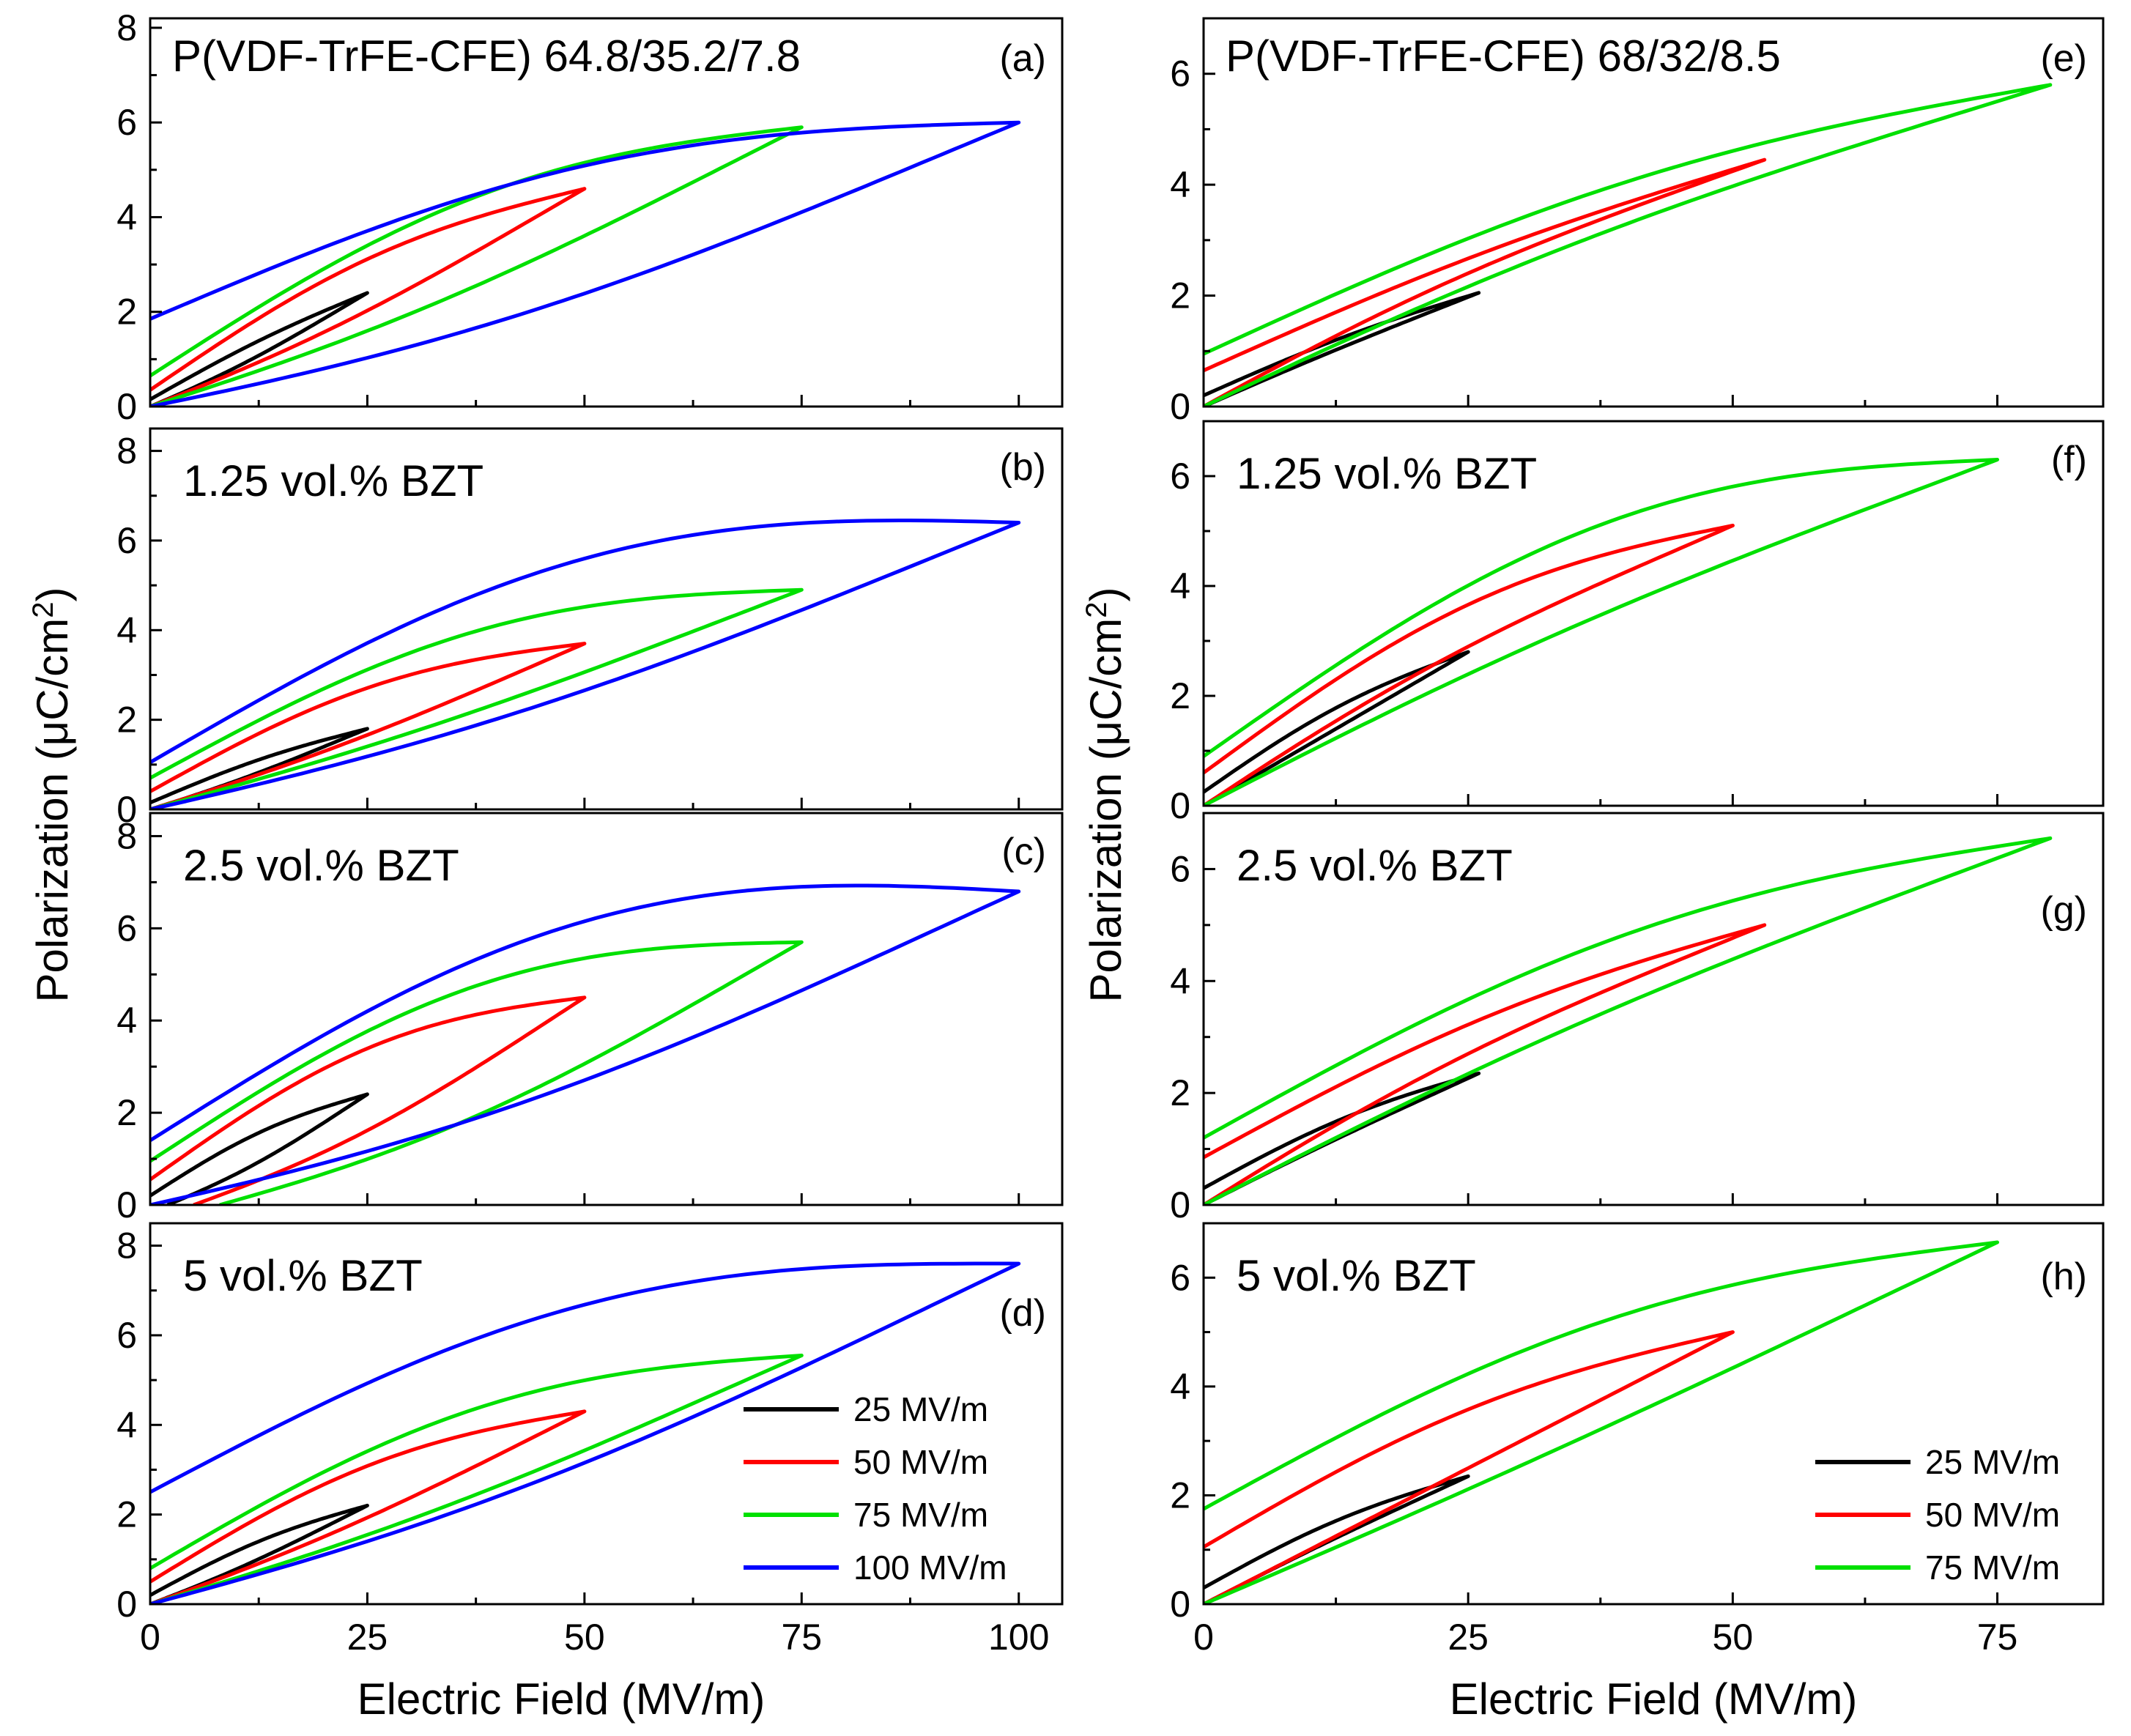 This screenshot has height=1736, width=2131. I want to click on panel-a: 0 2 4 6 8 P(VDF-TrFE-CFE) 64.8/35.2/7.8 (a), so click(590, 217).